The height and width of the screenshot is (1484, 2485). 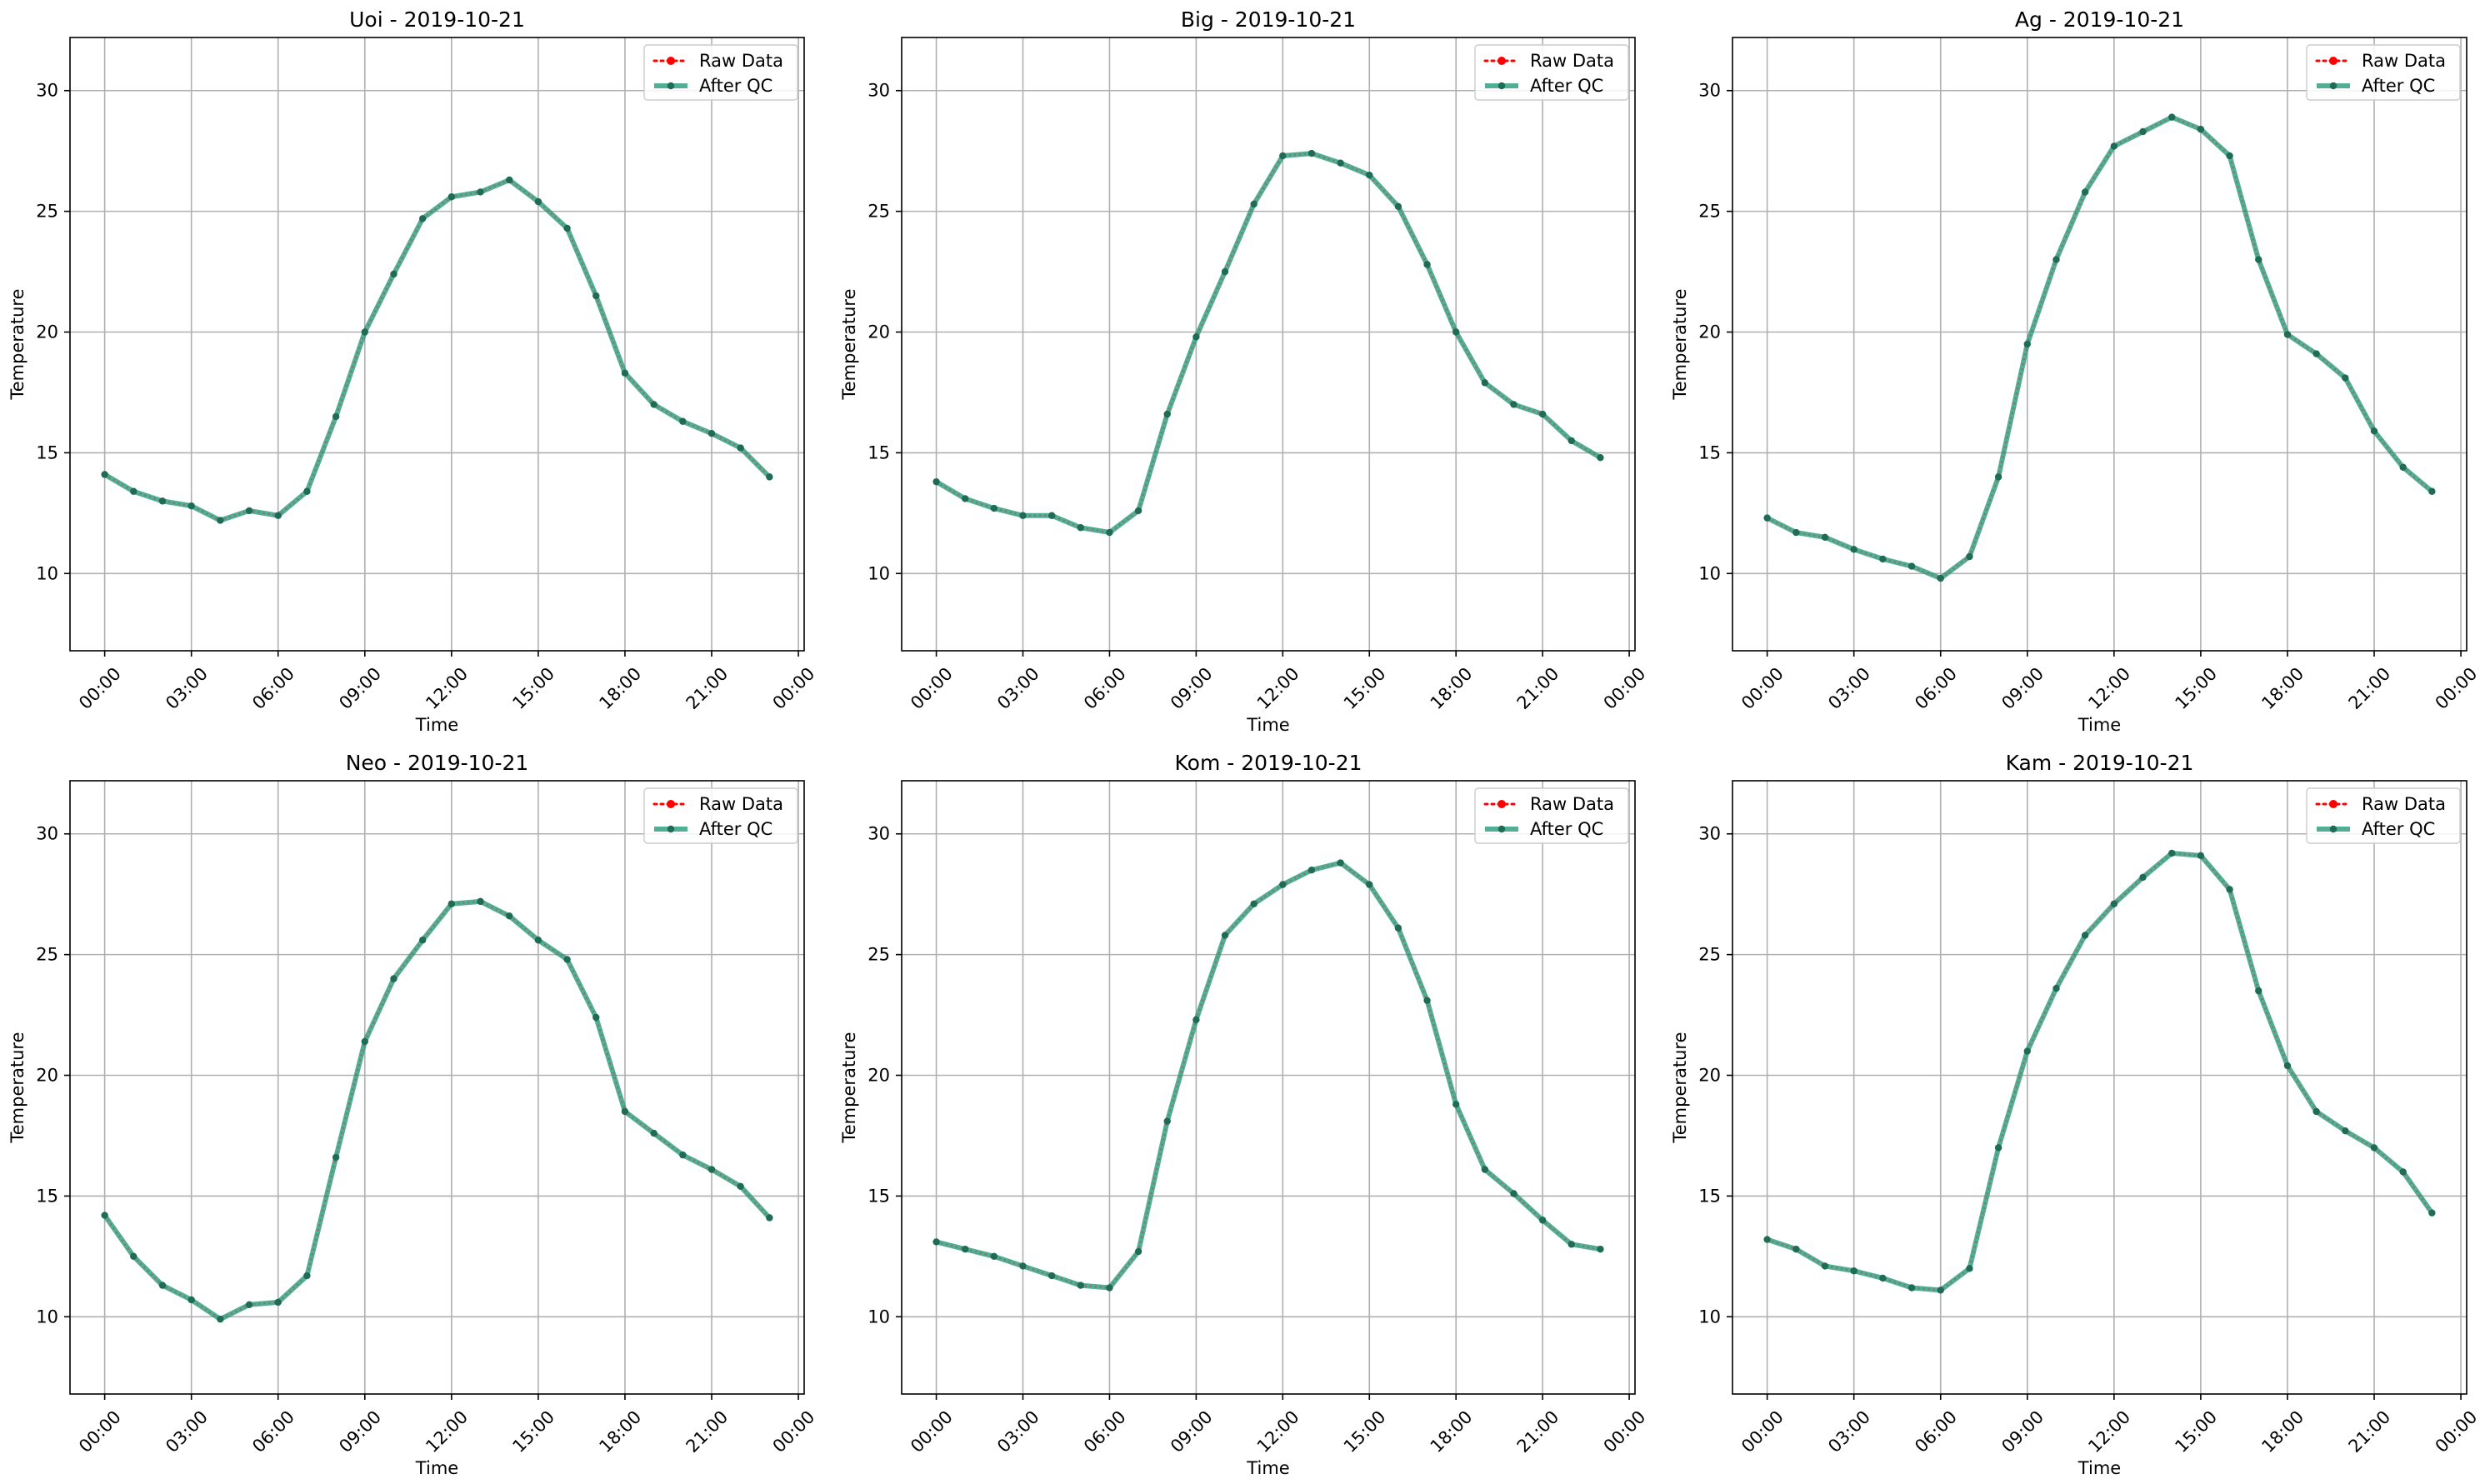 What do you see at coordinates (1268, 1075) in the screenshot?
I see `series-raw-data-line` at bounding box center [1268, 1075].